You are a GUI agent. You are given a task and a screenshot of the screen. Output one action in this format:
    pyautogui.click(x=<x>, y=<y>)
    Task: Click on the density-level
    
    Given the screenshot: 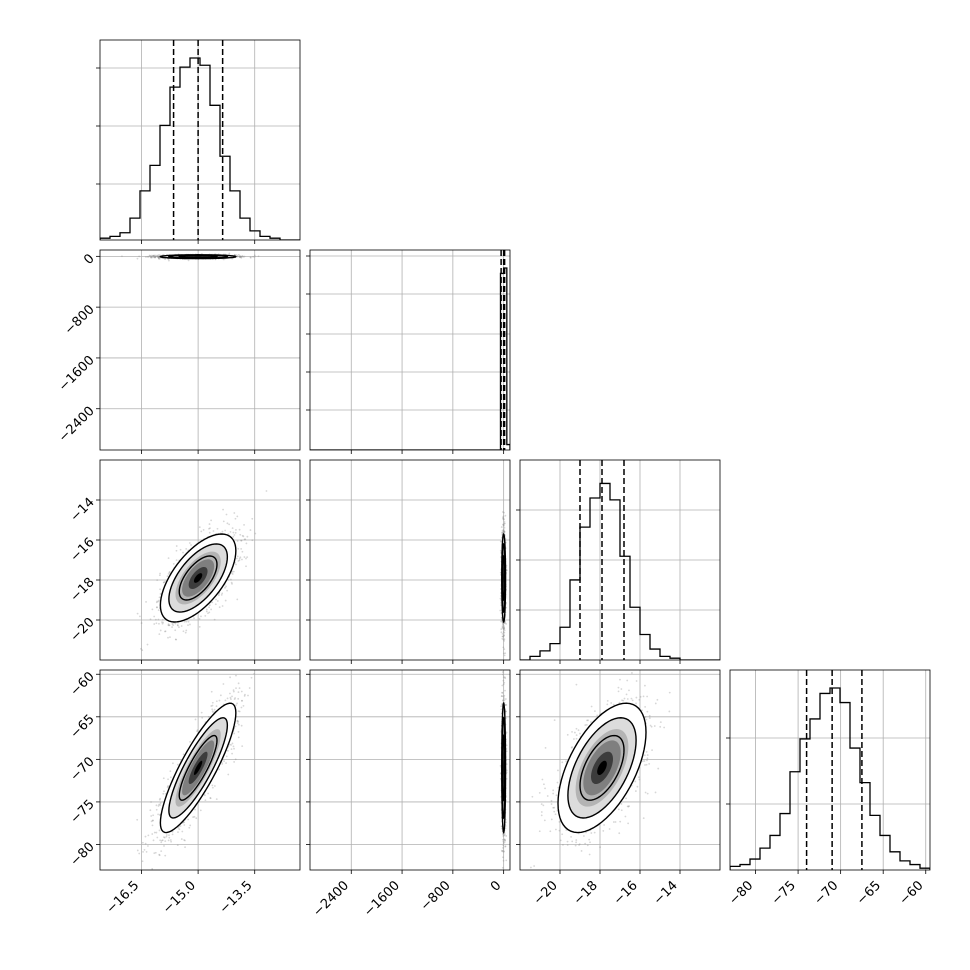 What is the action you would take?
    pyautogui.click(x=198, y=578)
    